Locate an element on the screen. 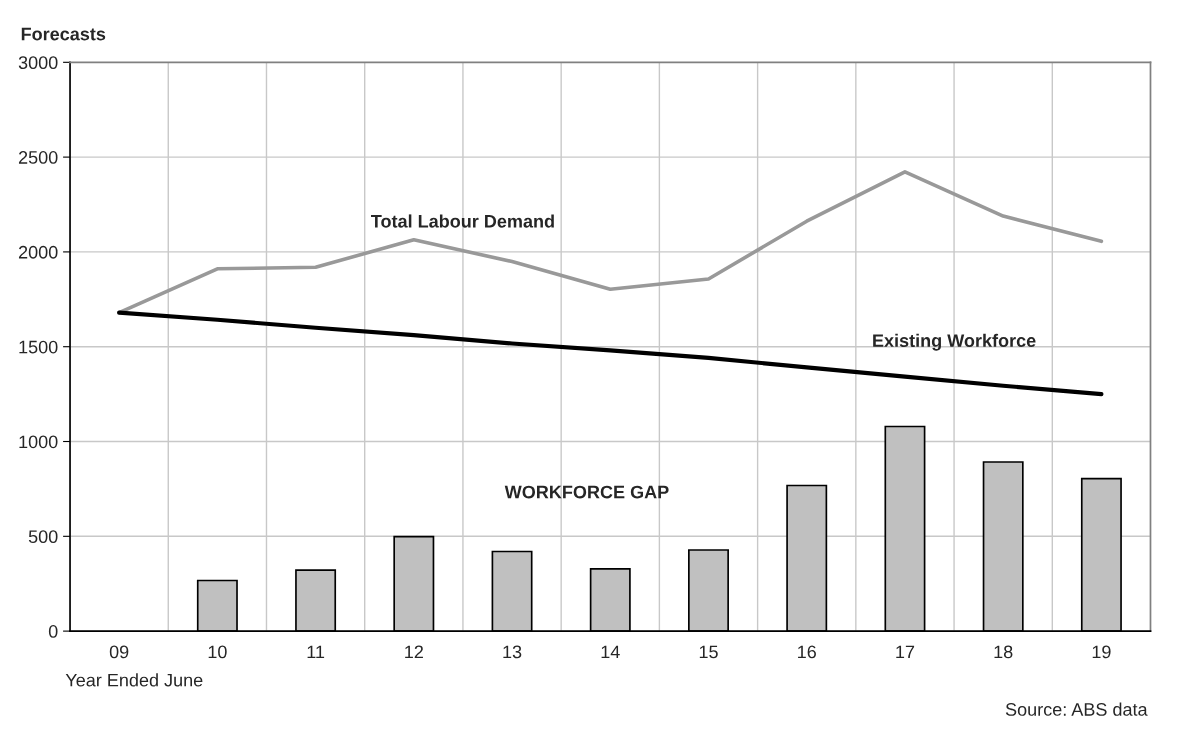  y-tick-label: 1500 is located at coordinates (38, 347).